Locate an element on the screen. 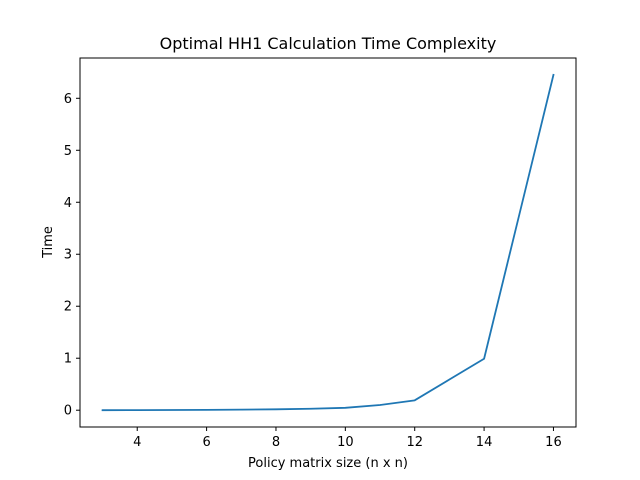  x-tick-label: 4 is located at coordinates (137, 442).